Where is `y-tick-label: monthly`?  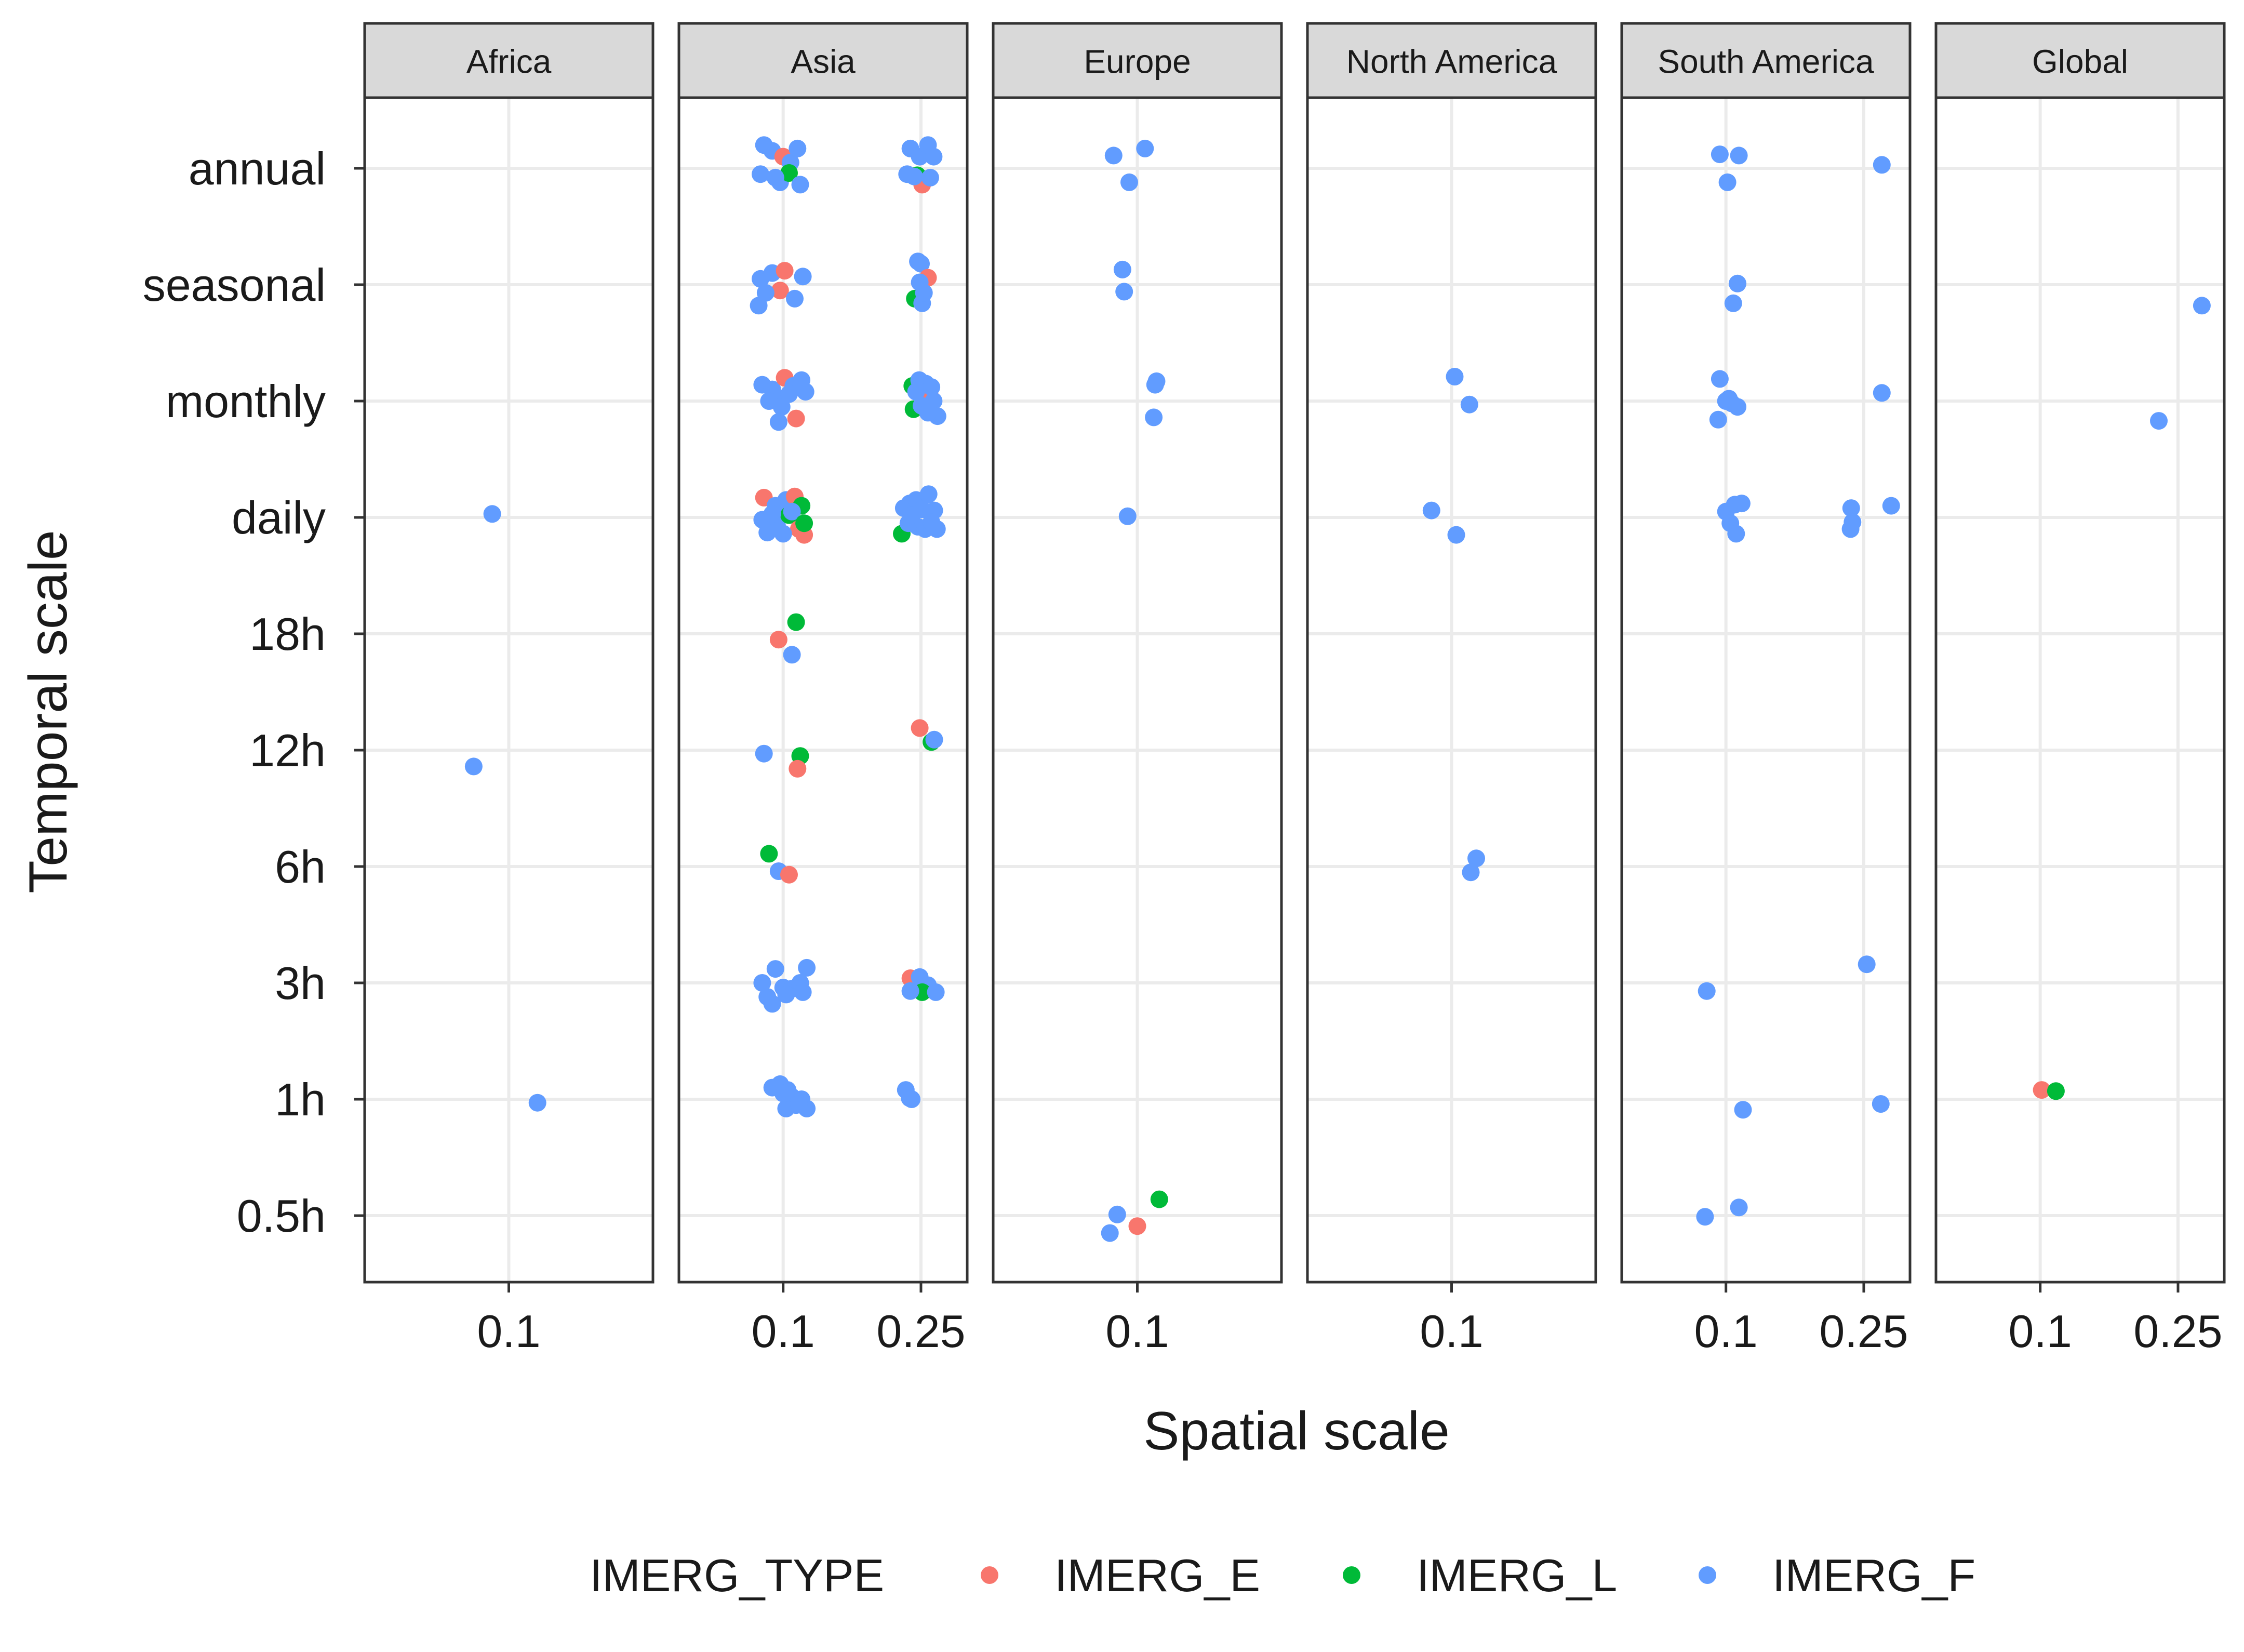 y-tick-label: monthly is located at coordinates (246, 402).